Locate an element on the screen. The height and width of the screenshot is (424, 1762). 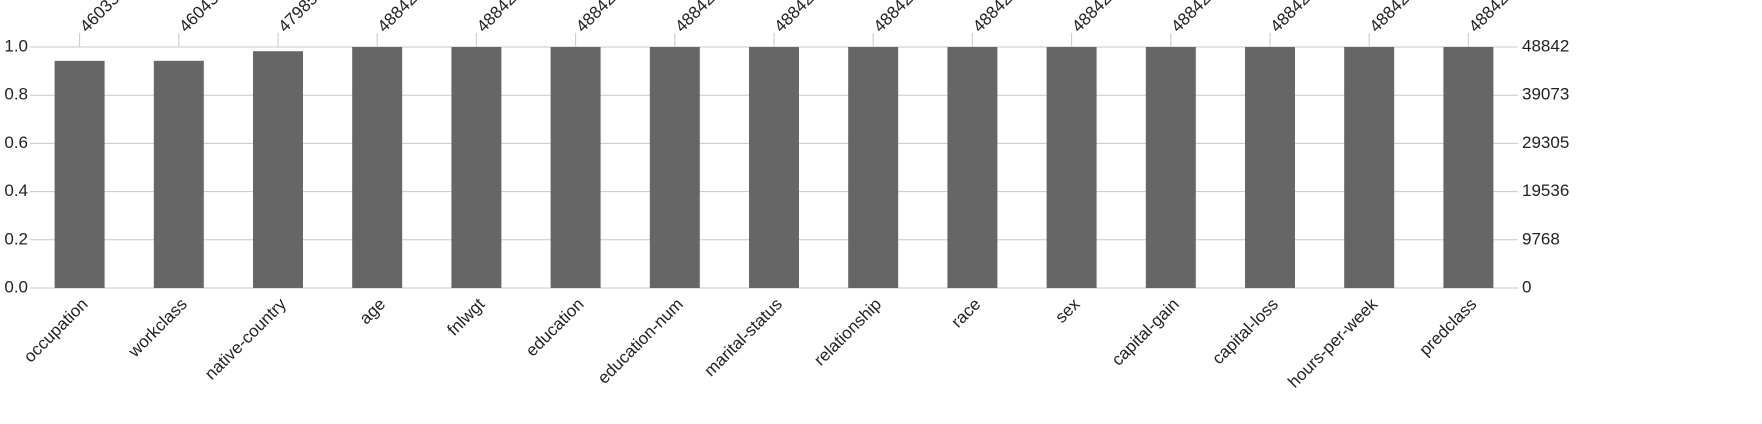
x-tick-label: occupation is located at coordinates (56, 331).